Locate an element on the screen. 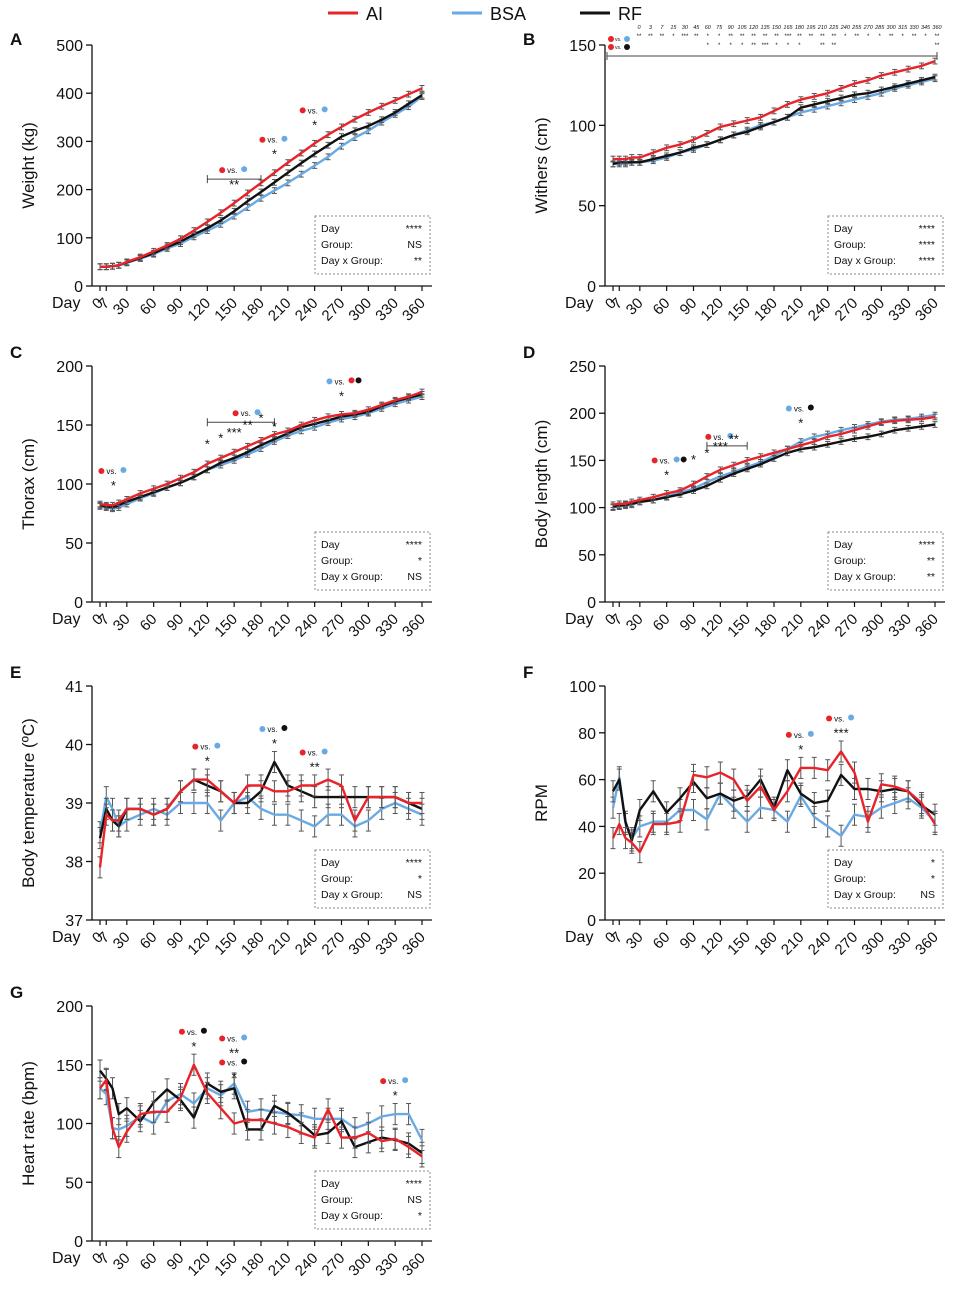 The width and height of the screenshot is (957, 1291). table-day: 330 is located at coordinates (914, 28).